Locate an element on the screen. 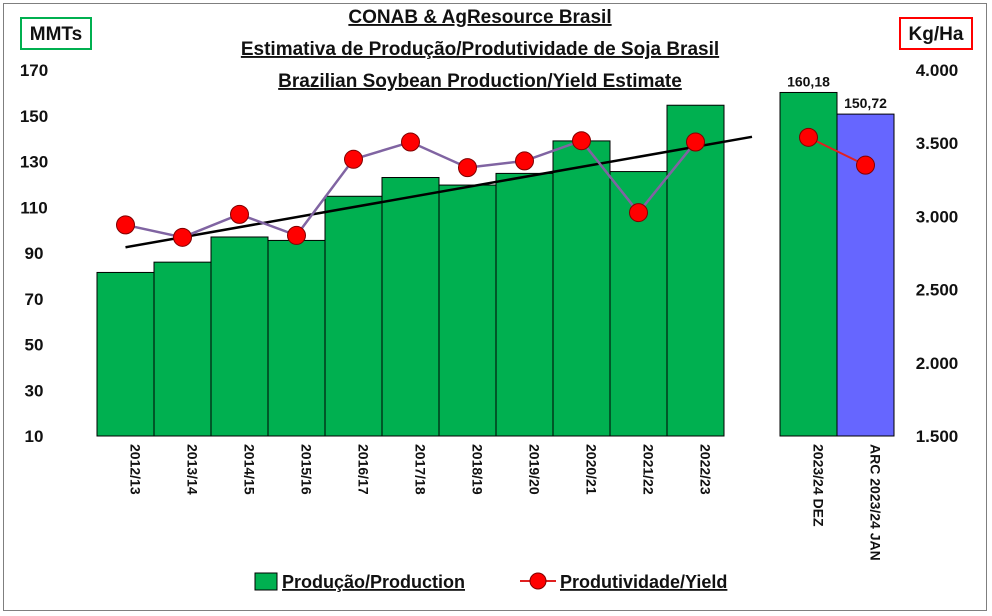  right-unit-label: Kg/Ha is located at coordinates (936, 34).